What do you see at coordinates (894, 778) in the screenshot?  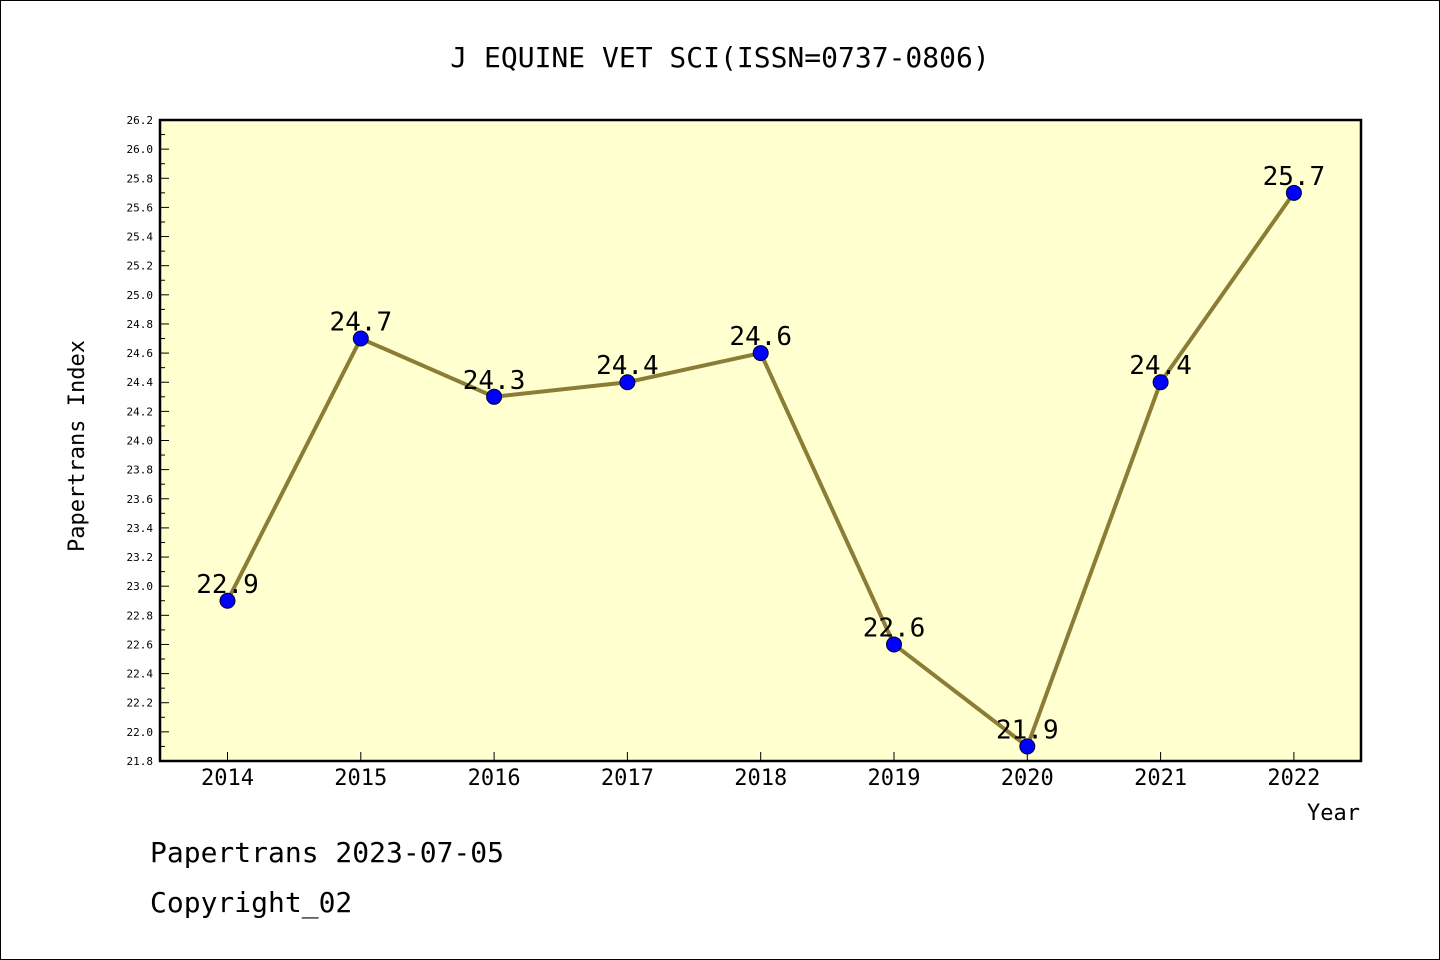 I see `x-tick-label: 2019` at bounding box center [894, 778].